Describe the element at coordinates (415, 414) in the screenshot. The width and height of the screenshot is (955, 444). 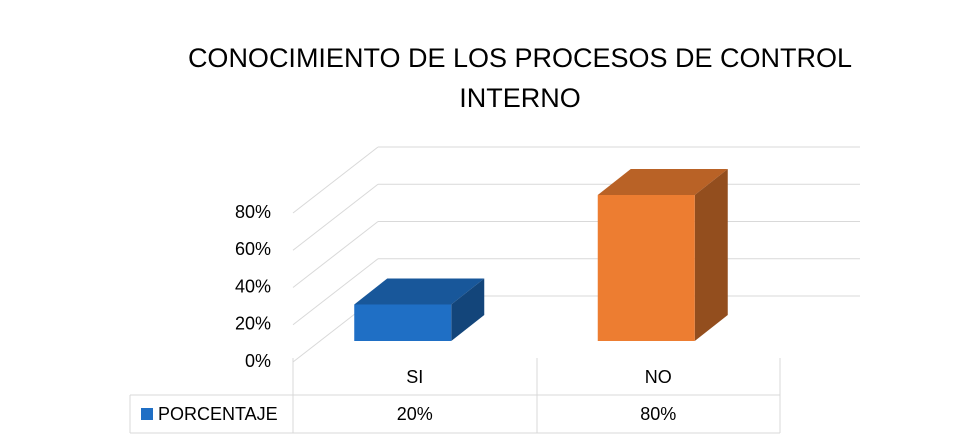
I see `value-label: 20%` at that location.